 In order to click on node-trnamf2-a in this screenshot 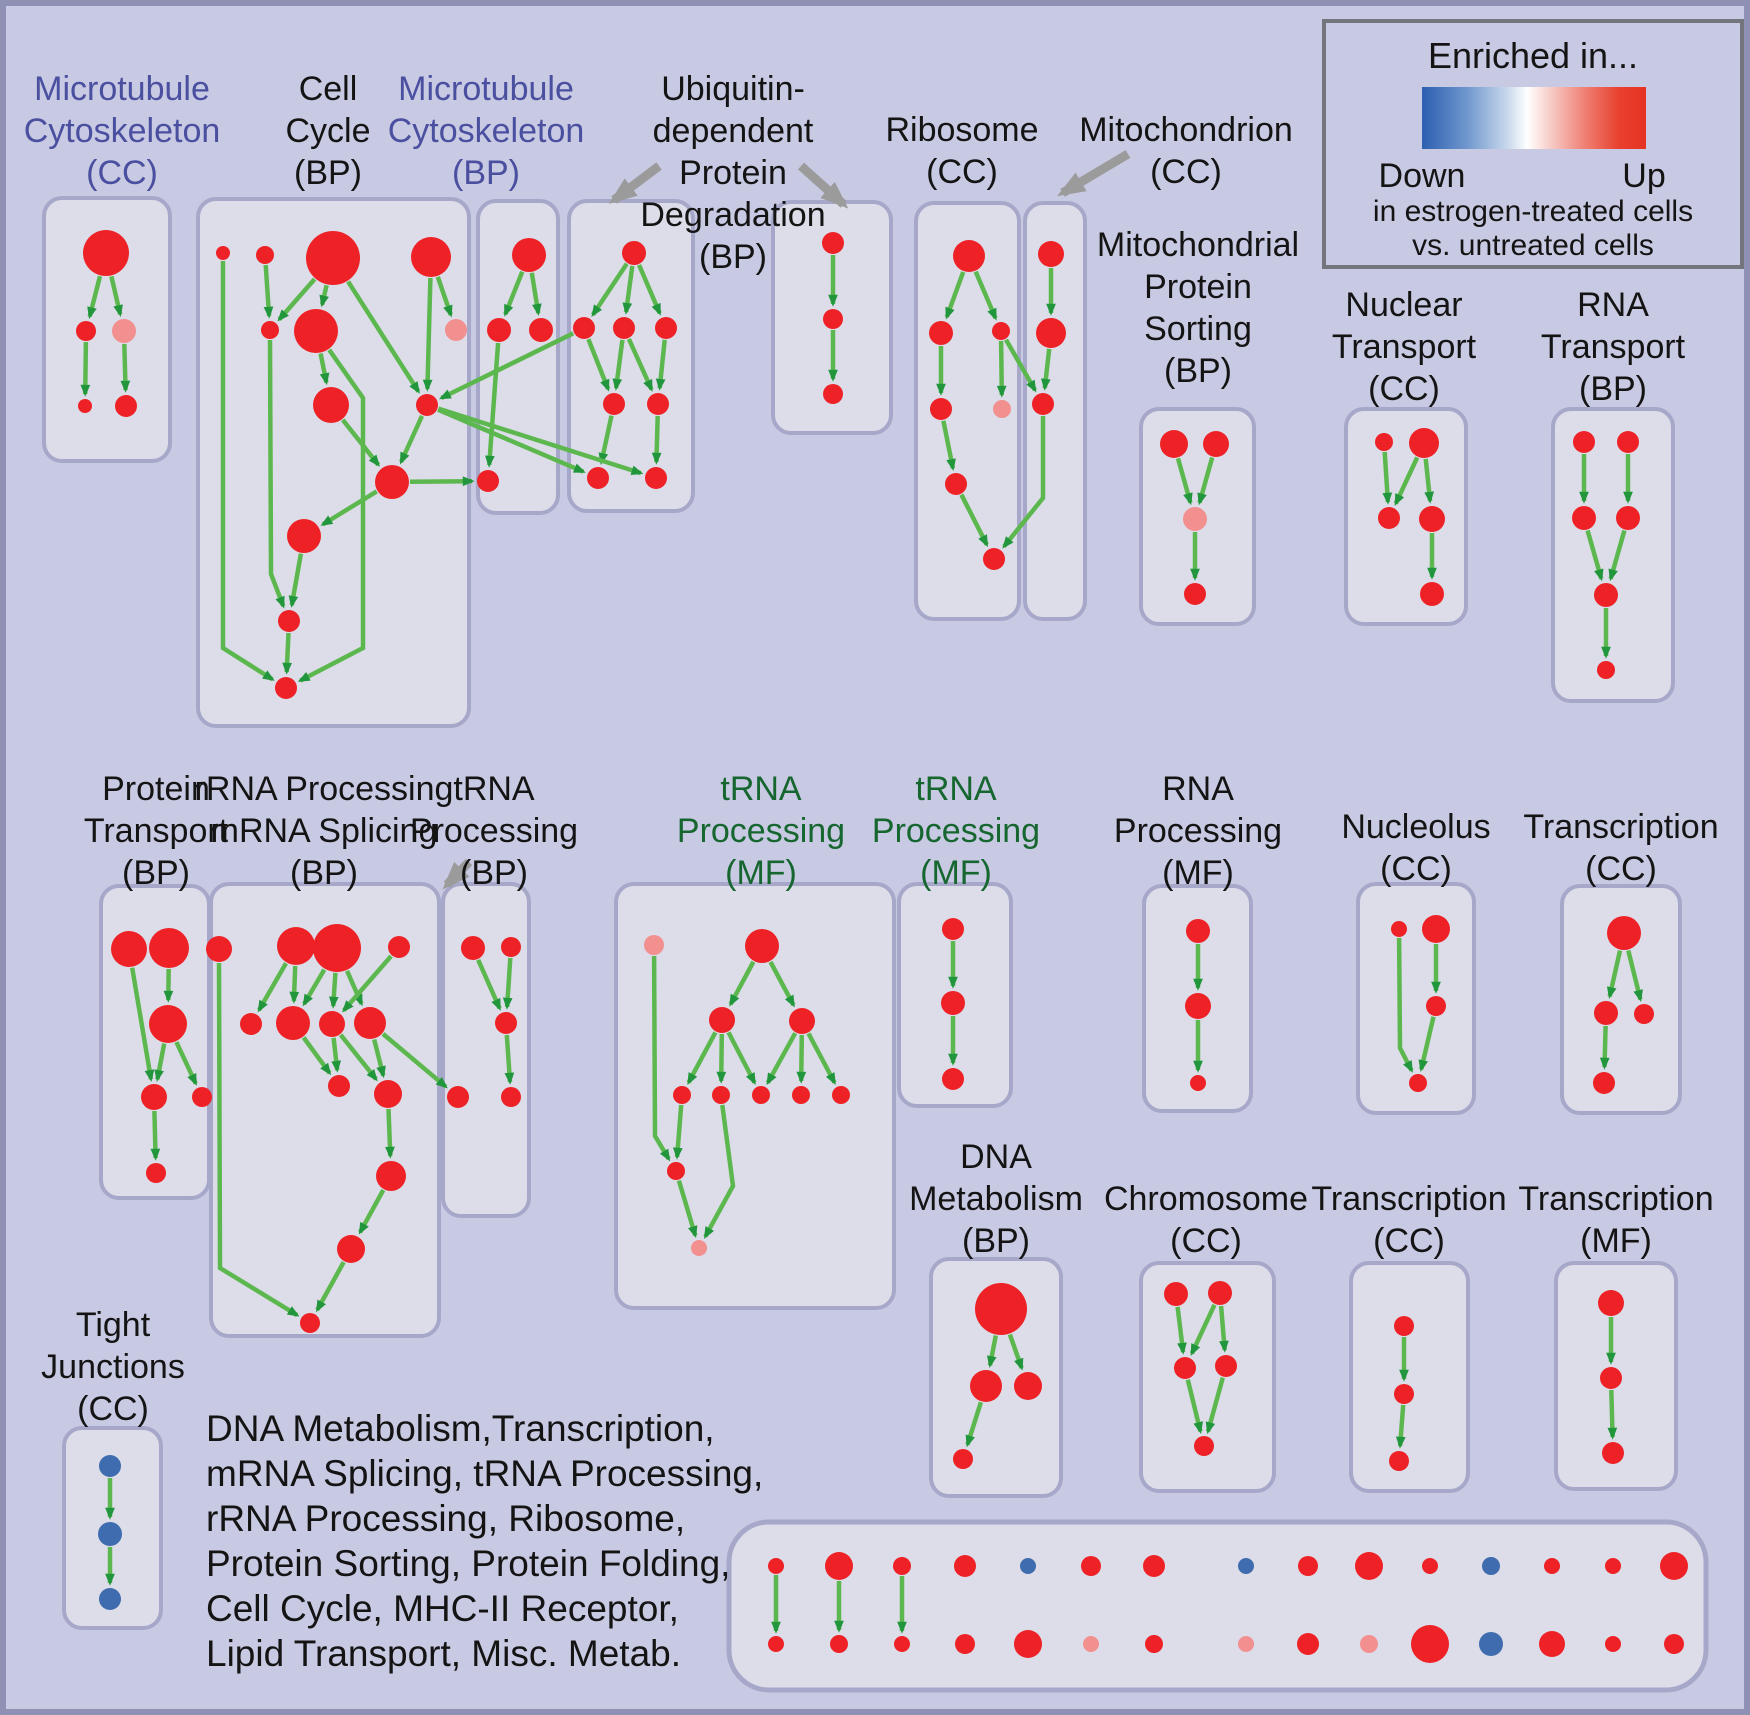, I will do `click(953, 929)`.